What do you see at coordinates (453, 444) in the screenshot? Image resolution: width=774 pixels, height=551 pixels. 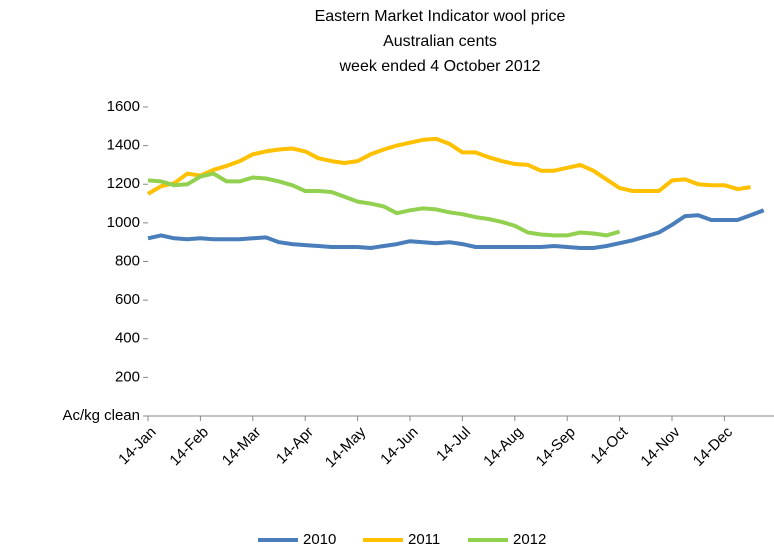 I see `x-tick-label: 14-Jul` at bounding box center [453, 444].